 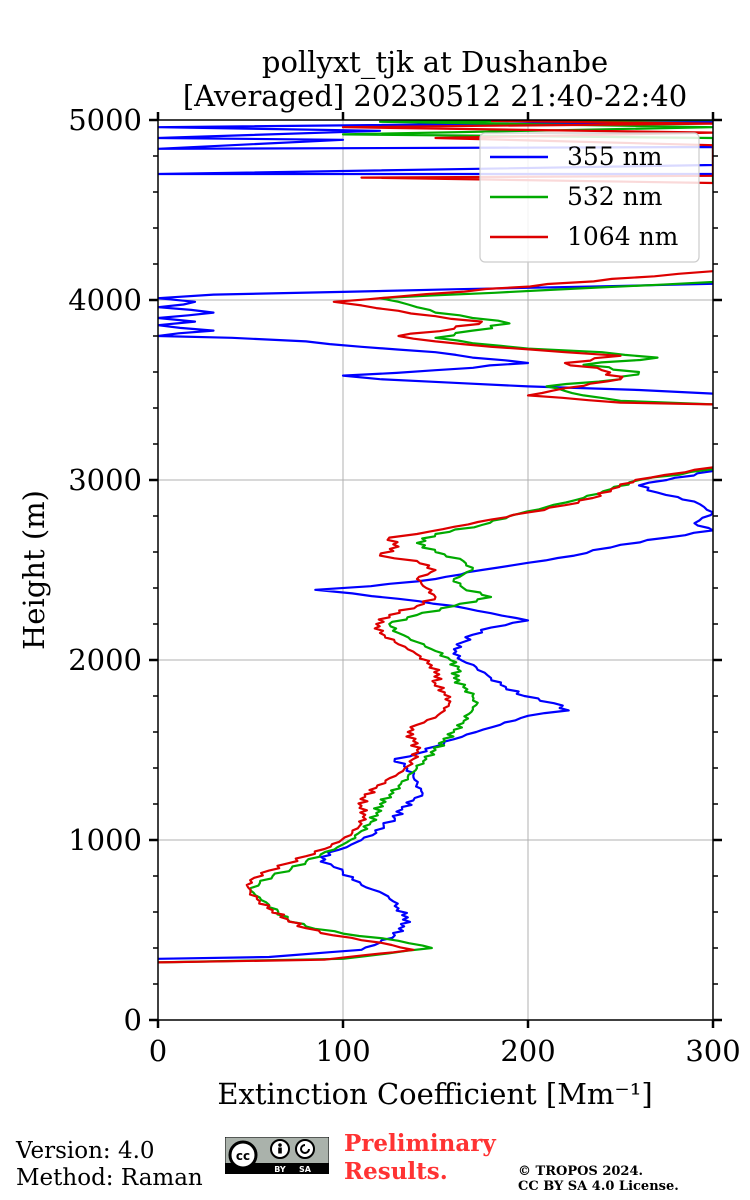 What do you see at coordinates (712, 1051) in the screenshot?
I see `x-tick-label: 300` at bounding box center [712, 1051].